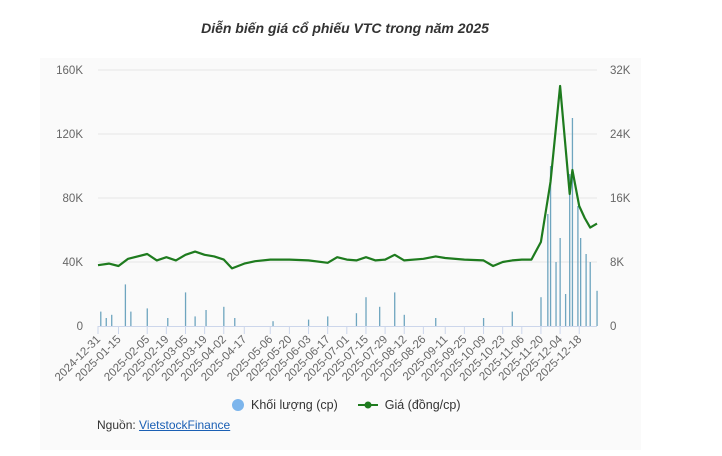 The height and width of the screenshot is (456, 722). I want to click on y-left-tick-label: 80K, so click(73, 199).